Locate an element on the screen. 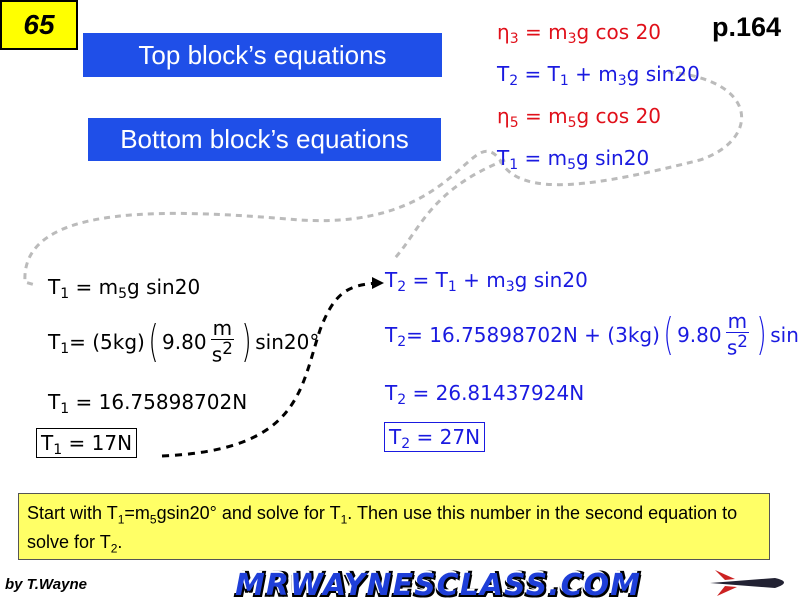  equation: η3 = m3g cos 20 is located at coordinates (579, 33).